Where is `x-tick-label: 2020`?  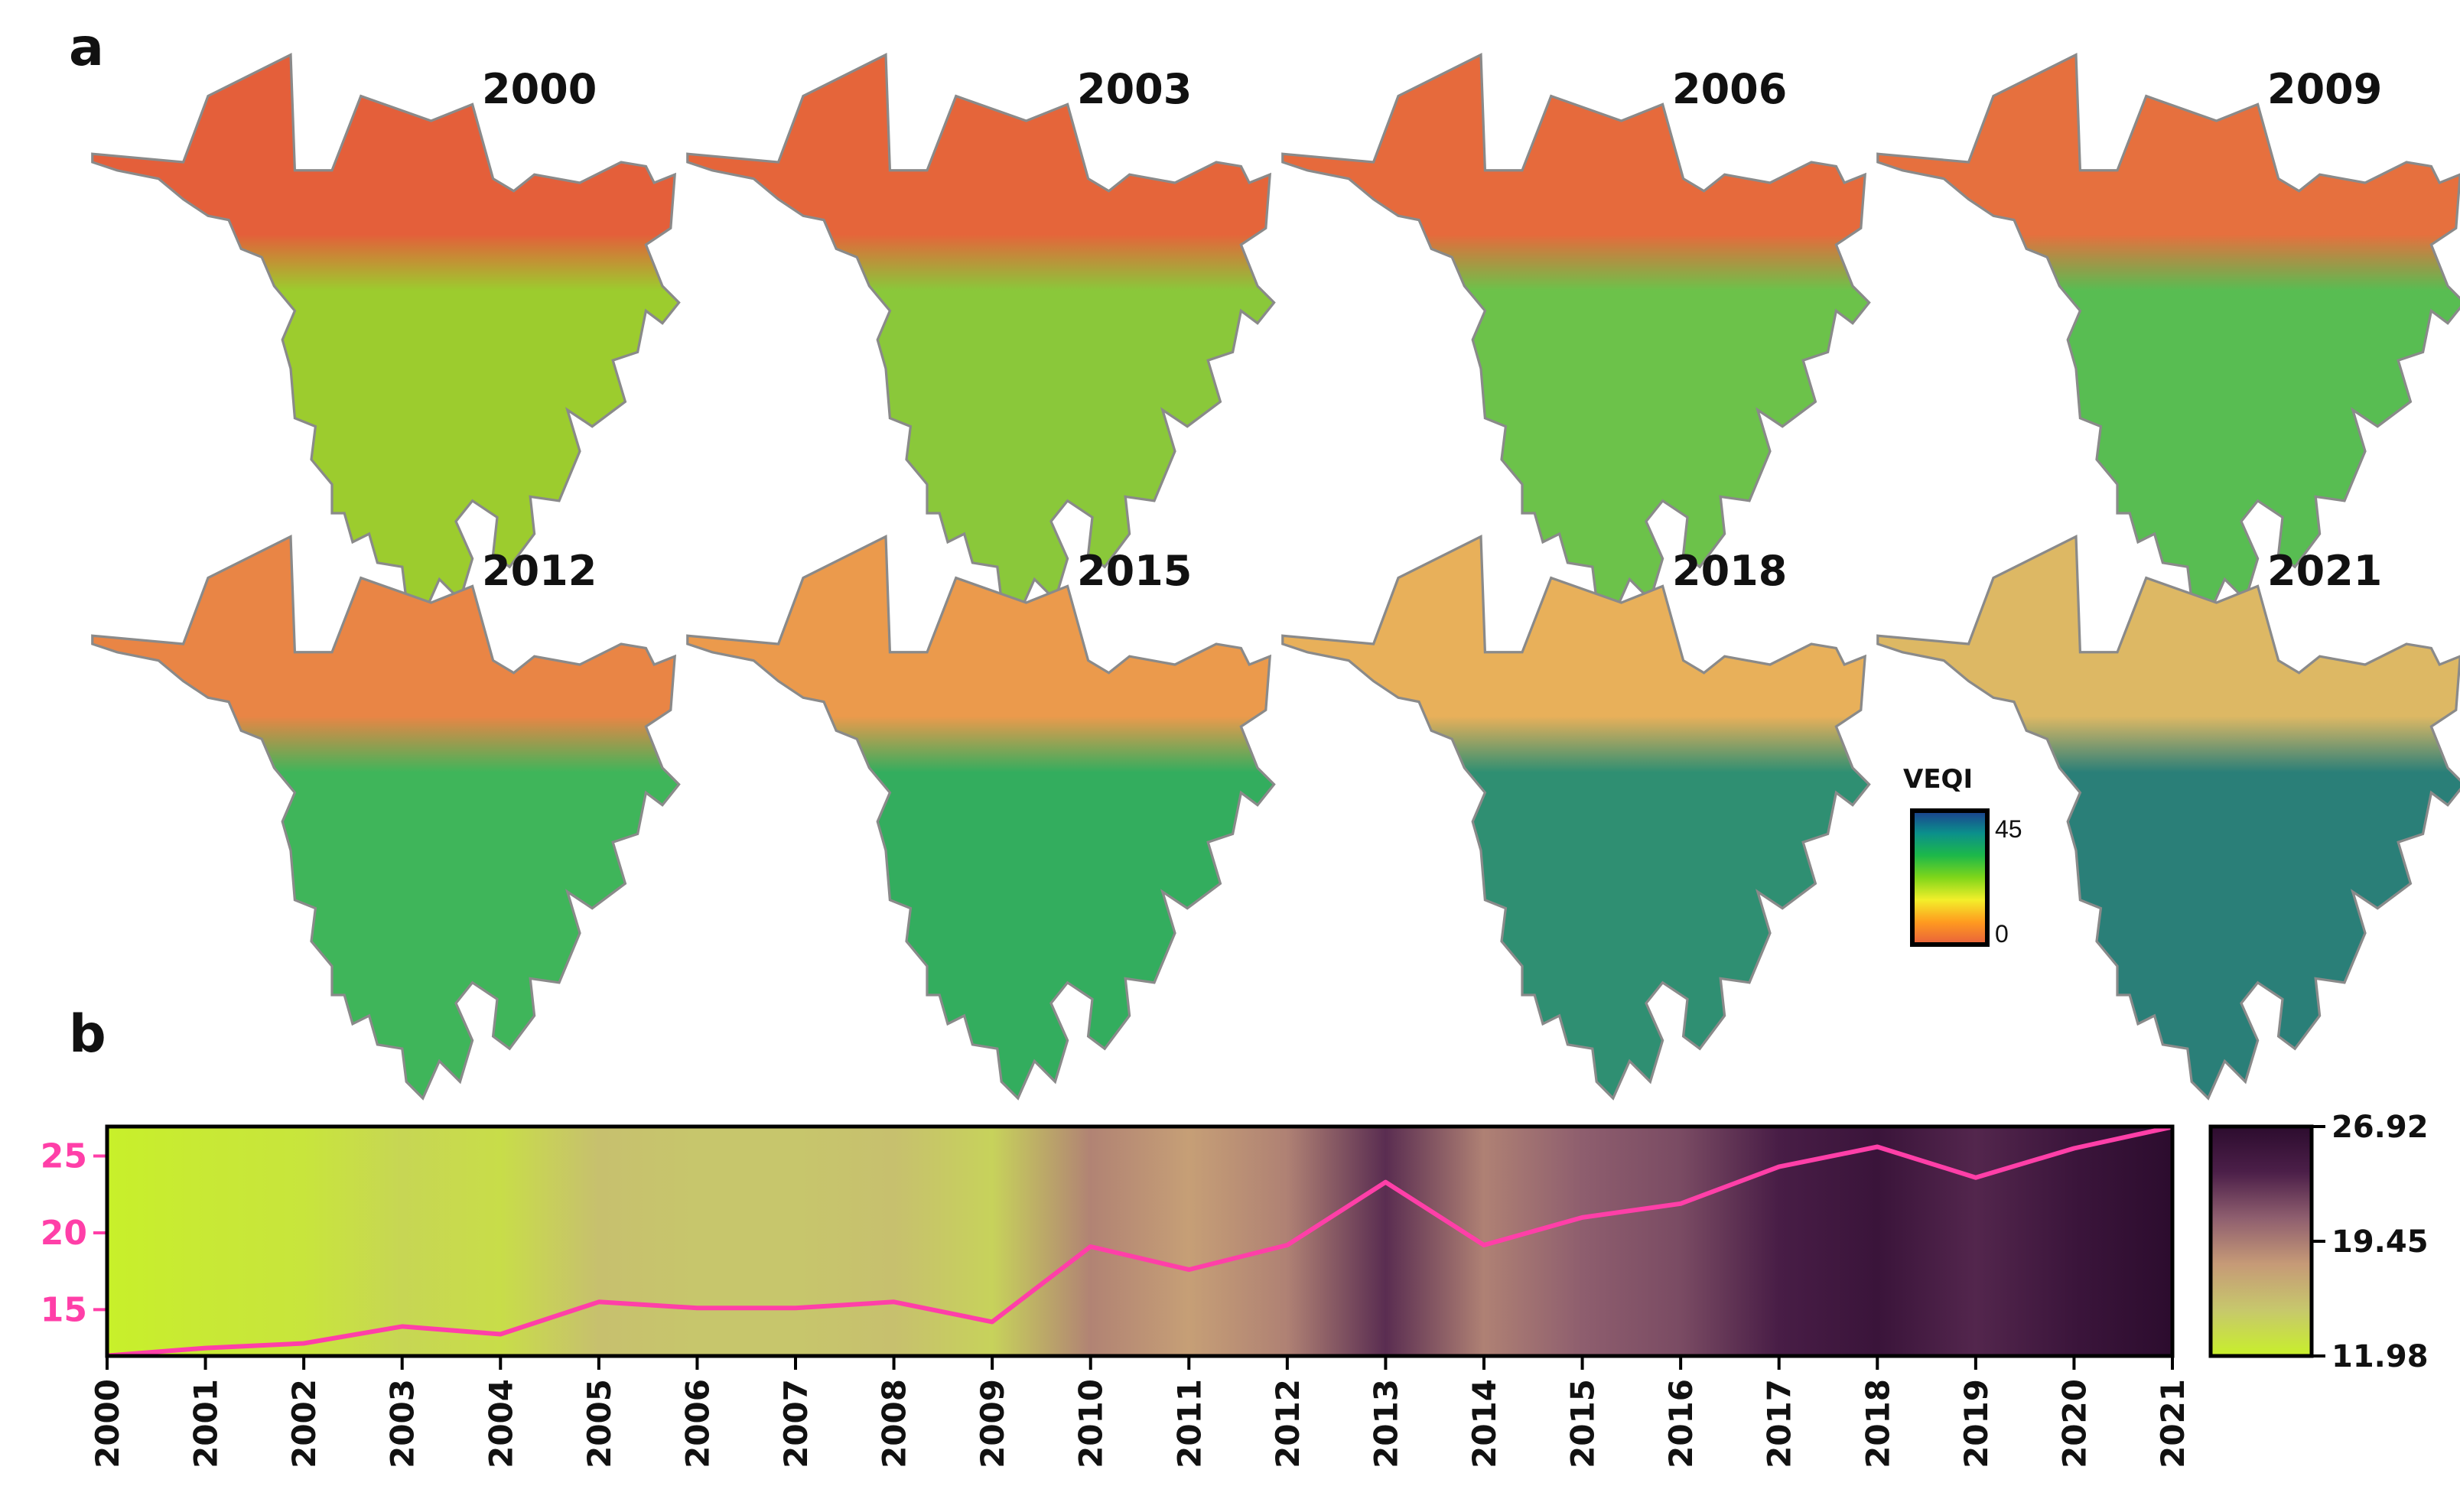
x-tick-label: 2020 is located at coordinates (2074, 1423).